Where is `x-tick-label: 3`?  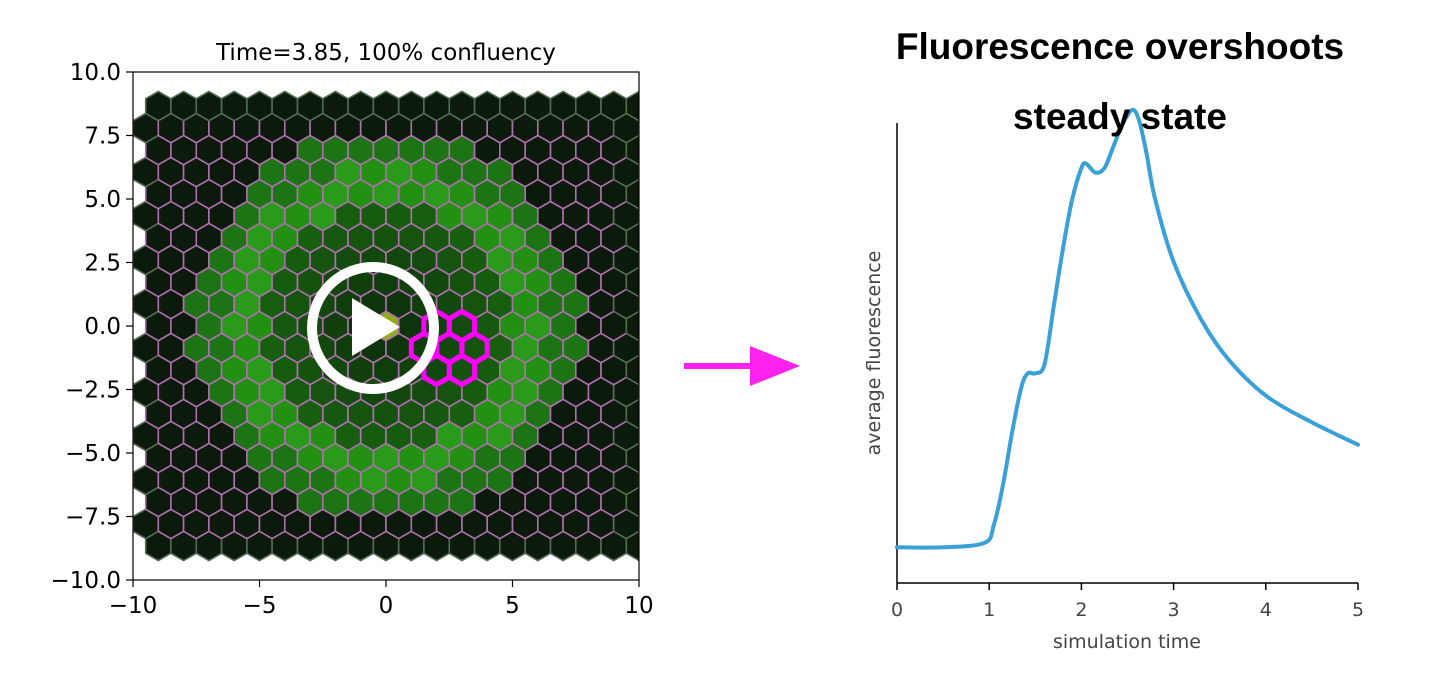
x-tick-label: 3 is located at coordinates (1174, 610).